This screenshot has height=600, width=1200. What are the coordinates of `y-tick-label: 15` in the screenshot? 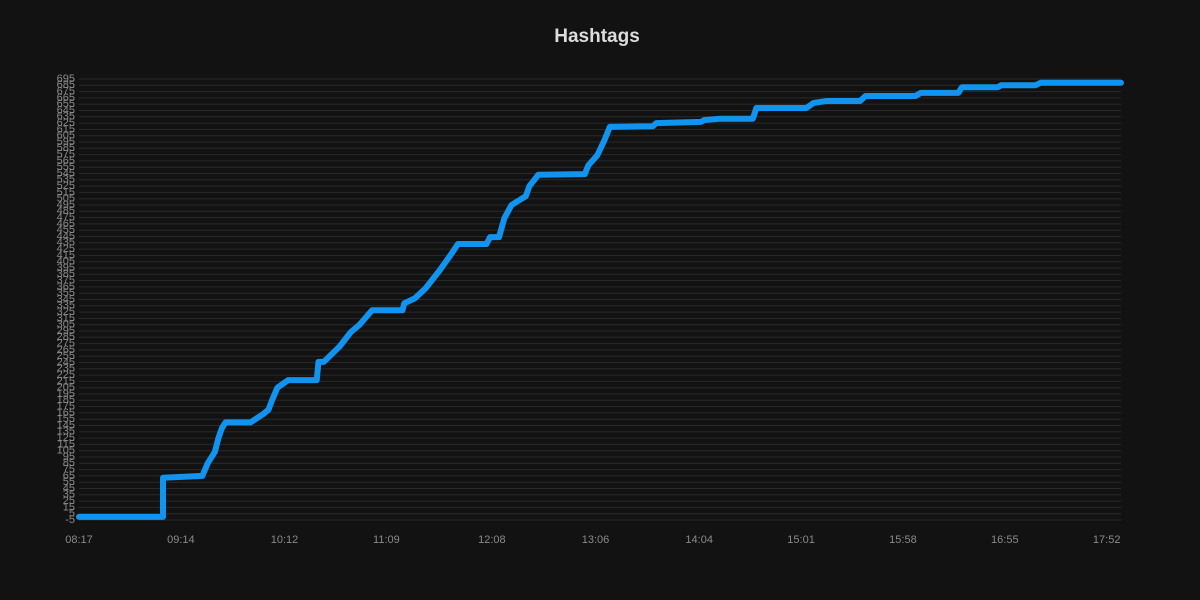 It's located at (69, 507).